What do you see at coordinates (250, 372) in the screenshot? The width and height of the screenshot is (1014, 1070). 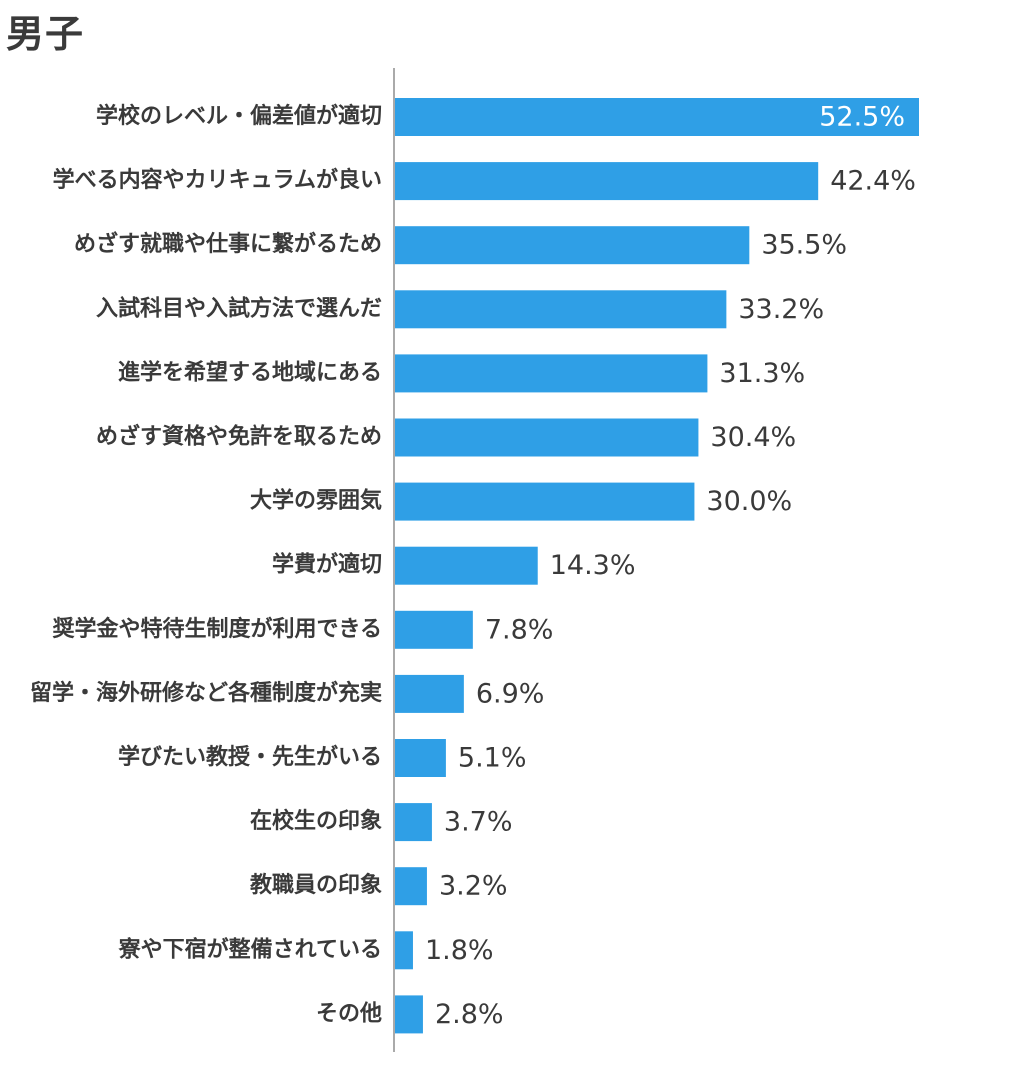 I see `category-label: 進学を希望する地域にある` at bounding box center [250, 372].